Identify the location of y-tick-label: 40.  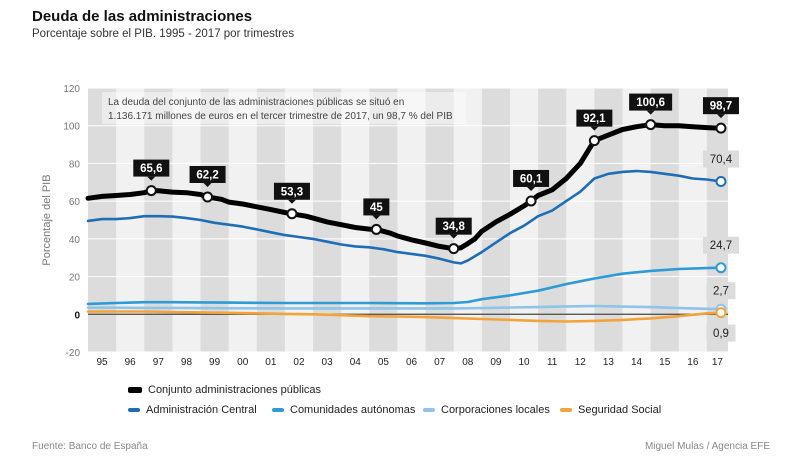
(75, 240).